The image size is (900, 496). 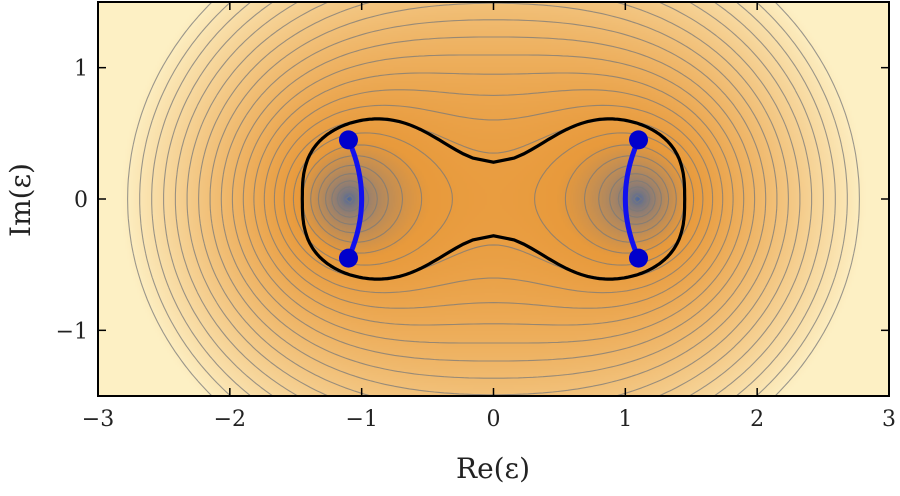 What do you see at coordinates (81, 69) in the screenshot?
I see `y-tick-label: 1` at bounding box center [81, 69].